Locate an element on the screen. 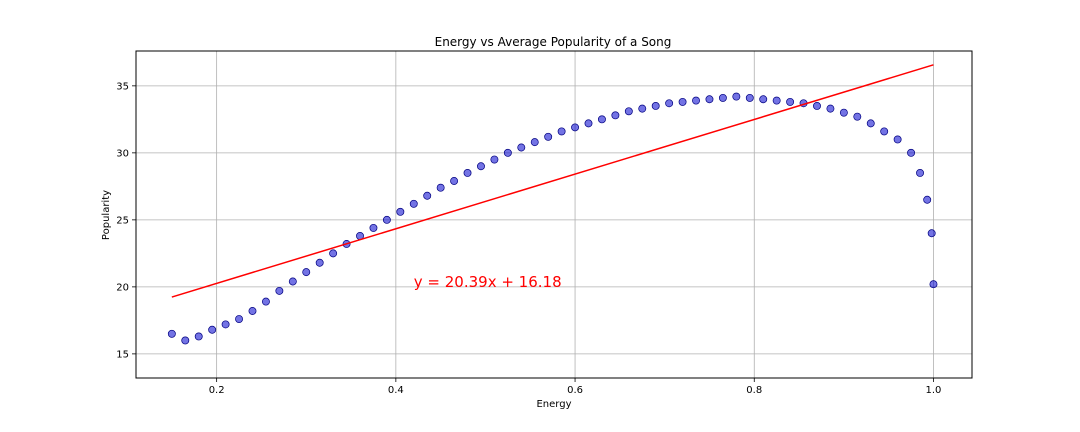 The width and height of the screenshot is (1080, 432). x-tick-label: 0.8 is located at coordinates (754, 390).